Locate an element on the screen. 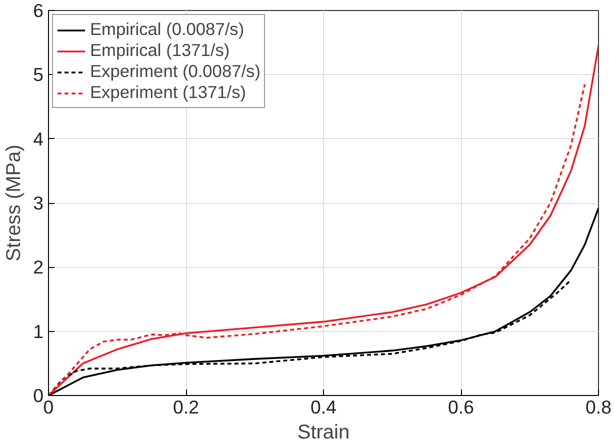 The image size is (614, 446). legend-label: Experiment (0.0087/s) is located at coordinates (175, 71).